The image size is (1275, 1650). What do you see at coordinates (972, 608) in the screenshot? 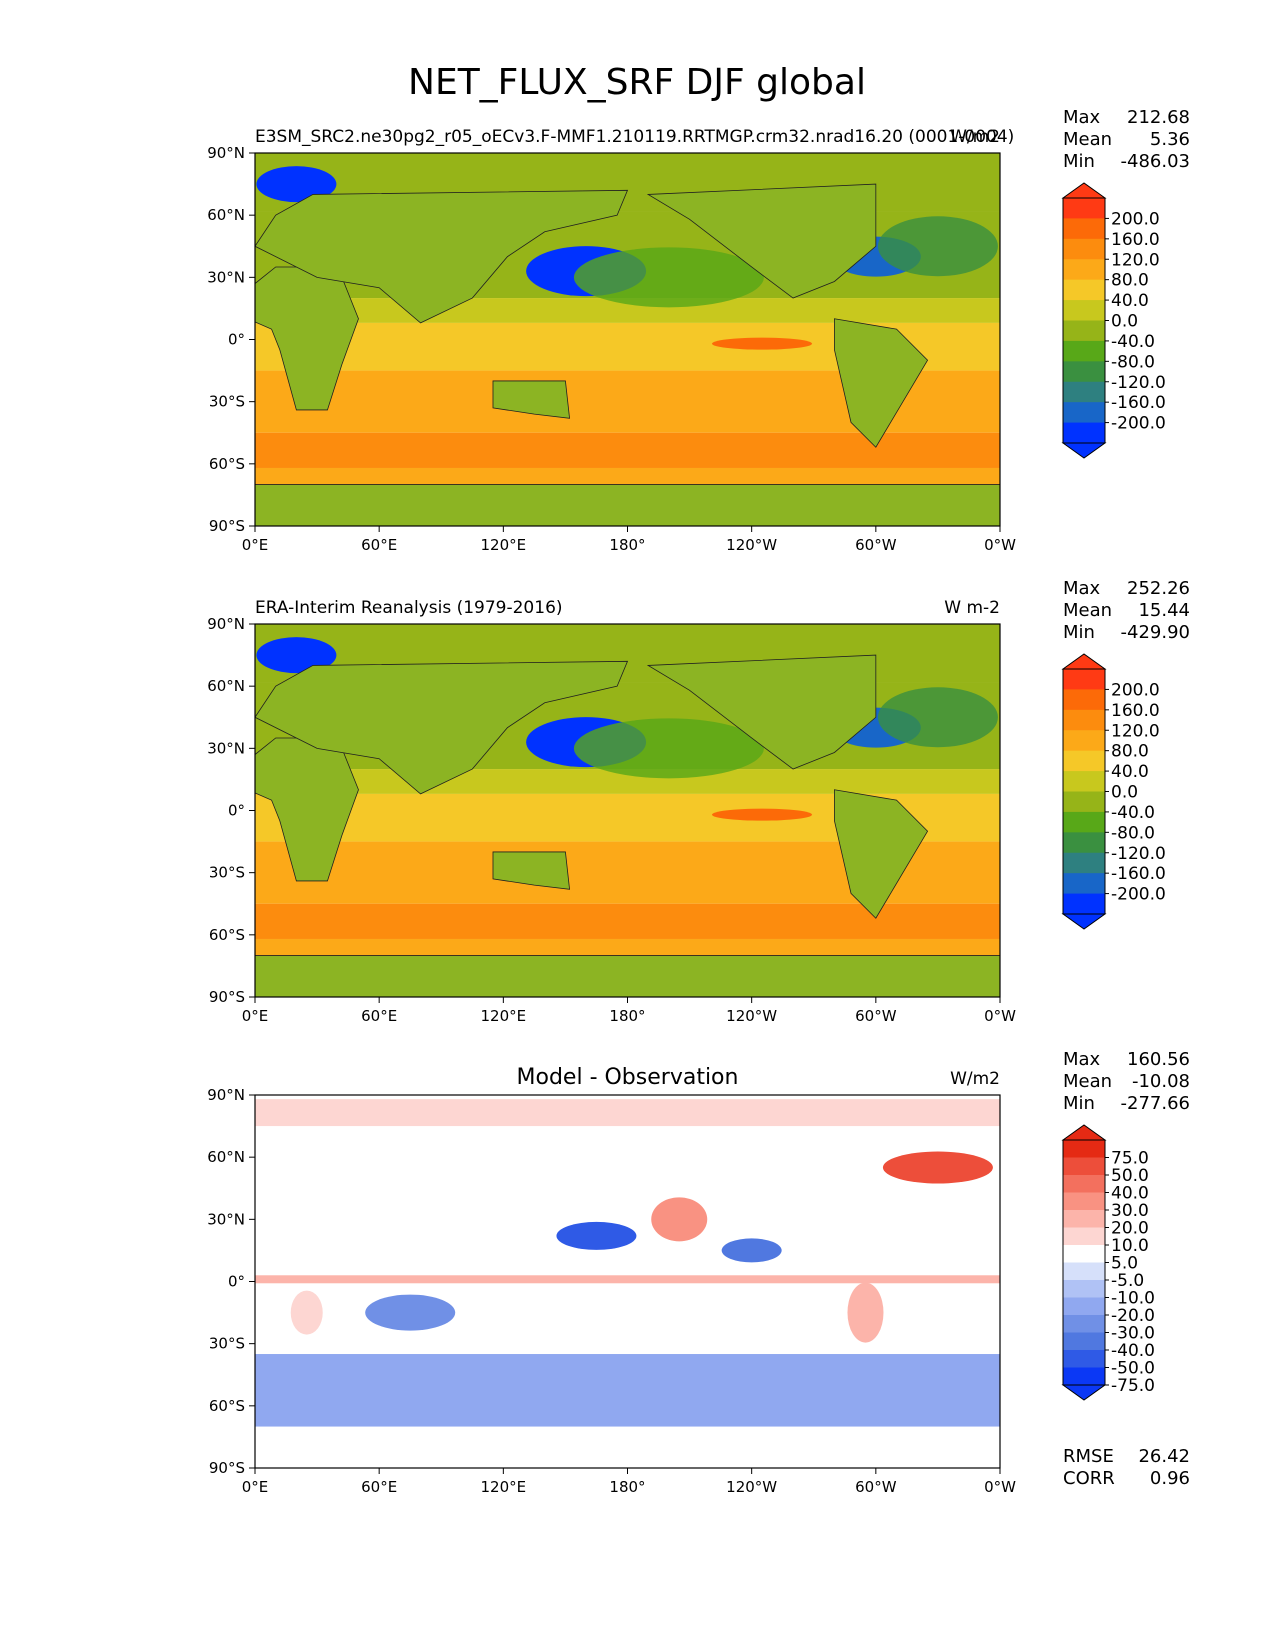
I see `panel-units: W m-2` at bounding box center [972, 608].